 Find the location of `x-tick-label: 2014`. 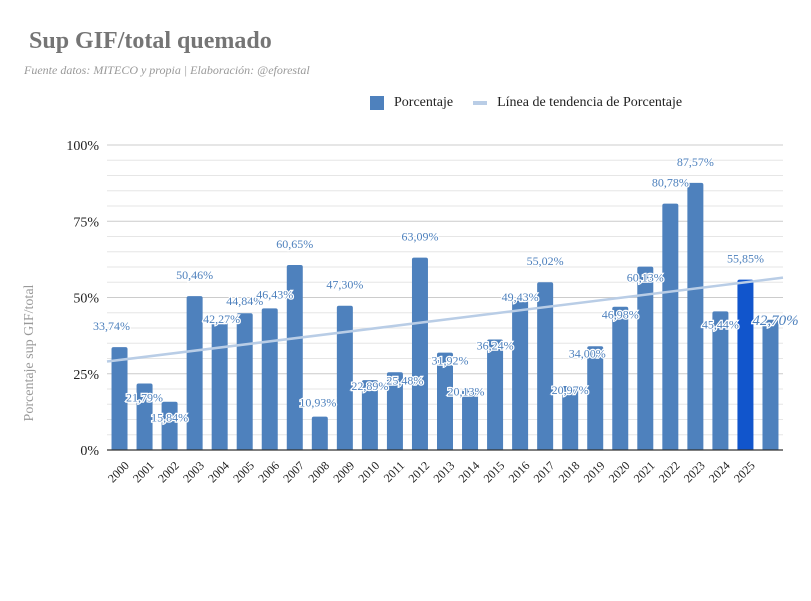

x-tick-label: 2014 is located at coordinates (469, 471).